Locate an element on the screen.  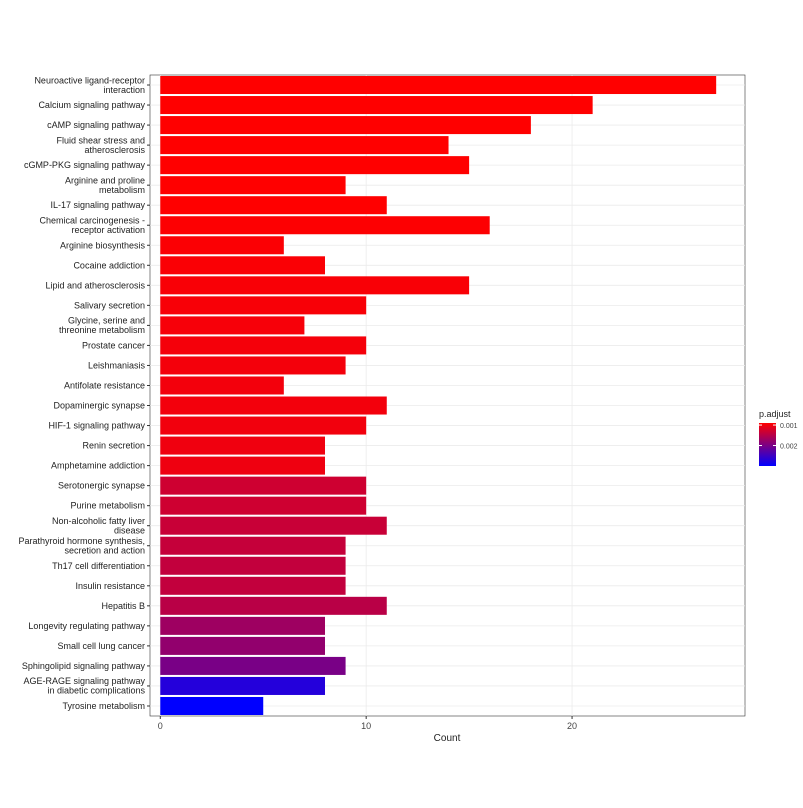
y-tick-label: Small cell lung cancer is located at coordinates (101, 646).